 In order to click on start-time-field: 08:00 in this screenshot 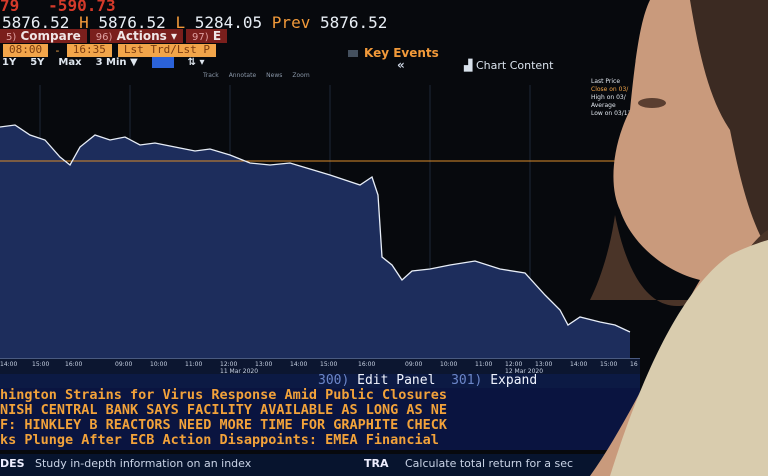, I will do `click(26, 50)`.